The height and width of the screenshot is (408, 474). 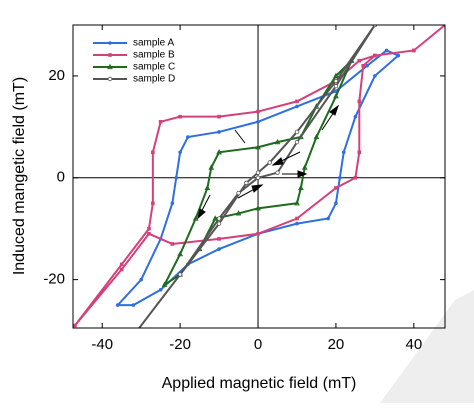 I want to click on y-axis-label: Induced mangetic field (mT), so click(x=19, y=176).